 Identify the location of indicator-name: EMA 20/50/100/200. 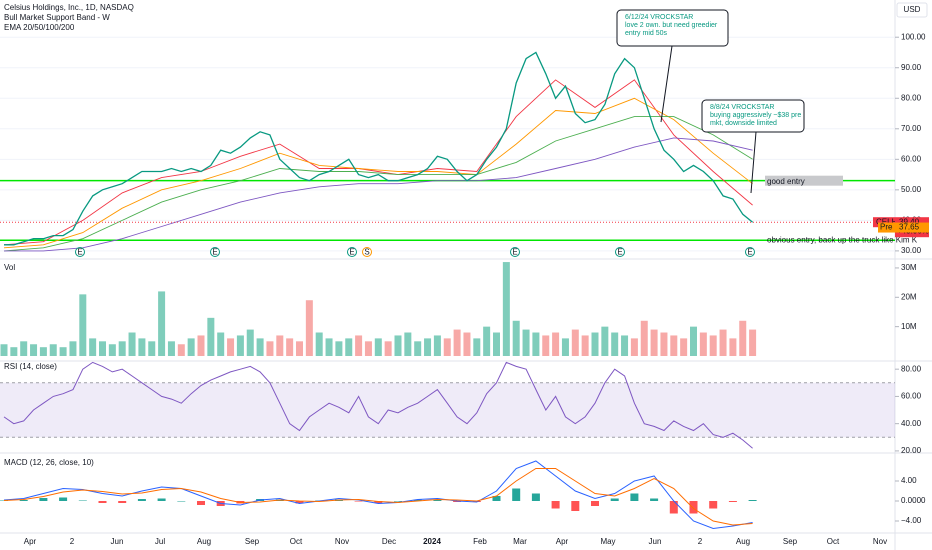
(39, 27).